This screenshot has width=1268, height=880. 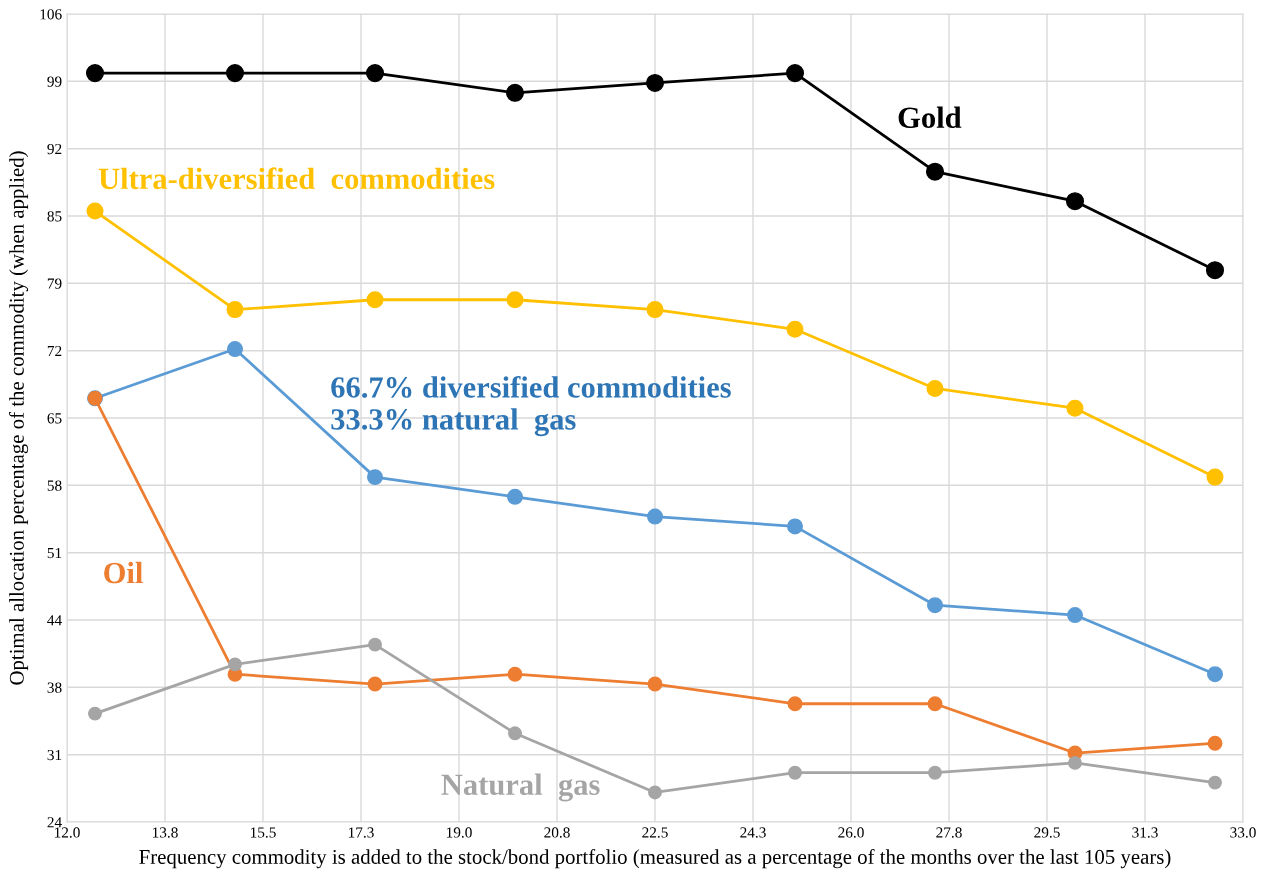 What do you see at coordinates (123, 572) in the screenshot?
I see `series-label: Oil` at bounding box center [123, 572].